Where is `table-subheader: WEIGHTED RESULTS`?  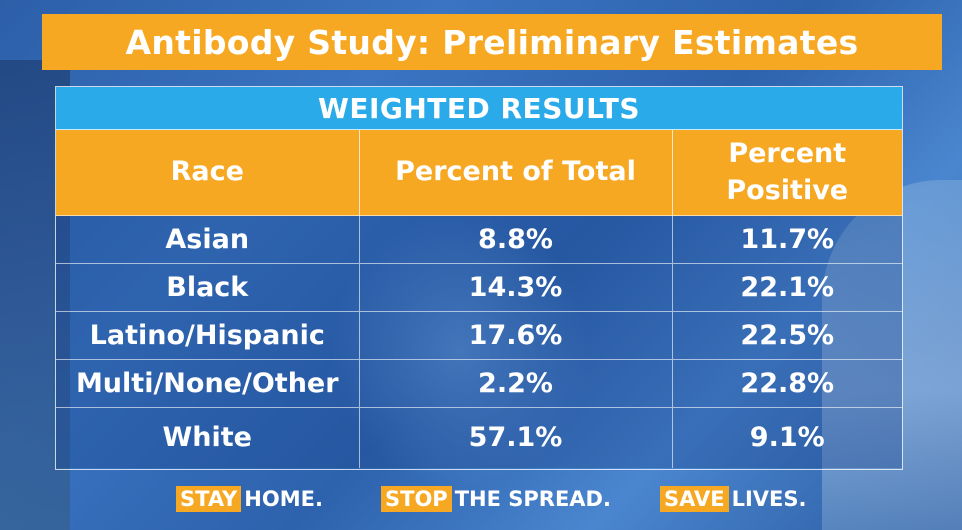
table-subheader: WEIGHTED RESULTS is located at coordinates (479, 108).